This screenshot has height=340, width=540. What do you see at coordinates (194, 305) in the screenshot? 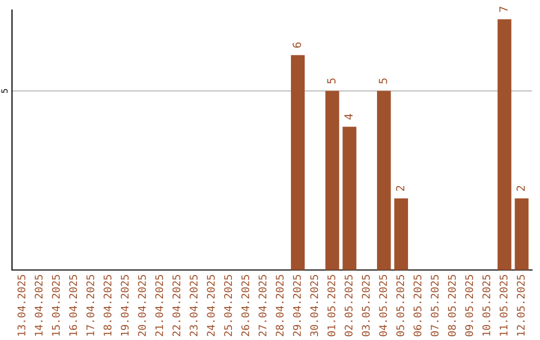
I see `x-tick-label: 23.04.2025` at bounding box center [194, 305].